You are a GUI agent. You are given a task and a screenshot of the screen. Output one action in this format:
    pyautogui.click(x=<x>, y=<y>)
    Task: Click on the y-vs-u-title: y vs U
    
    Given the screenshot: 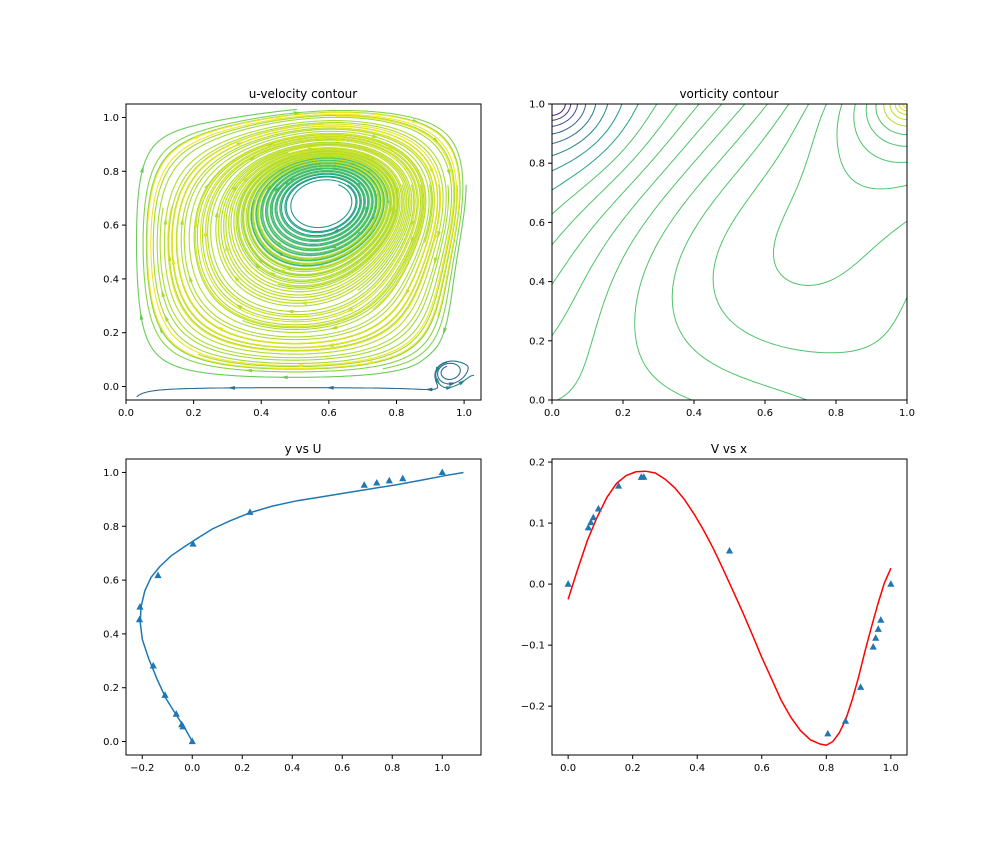 What is the action you would take?
    pyautogui.click(x=303, y=449)
    